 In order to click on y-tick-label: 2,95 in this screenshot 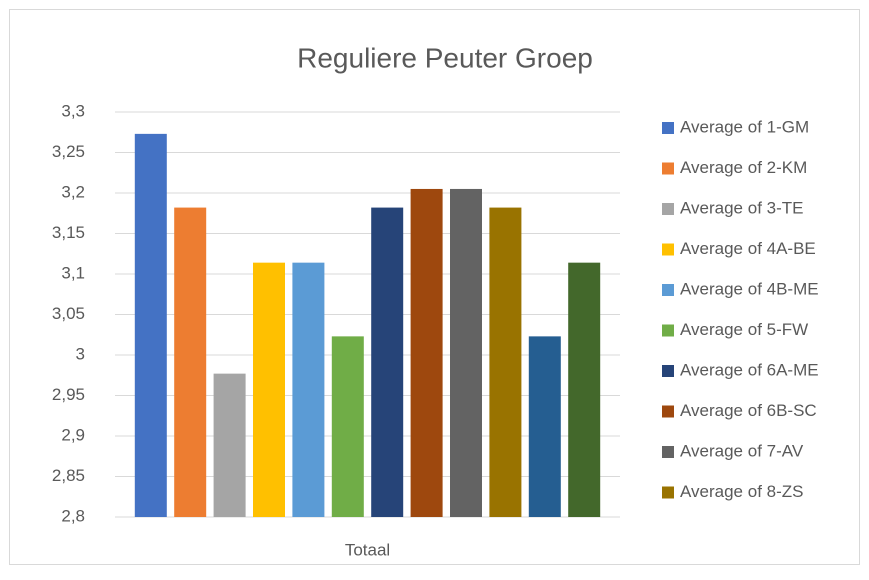, I will do `click(68, 394)`.